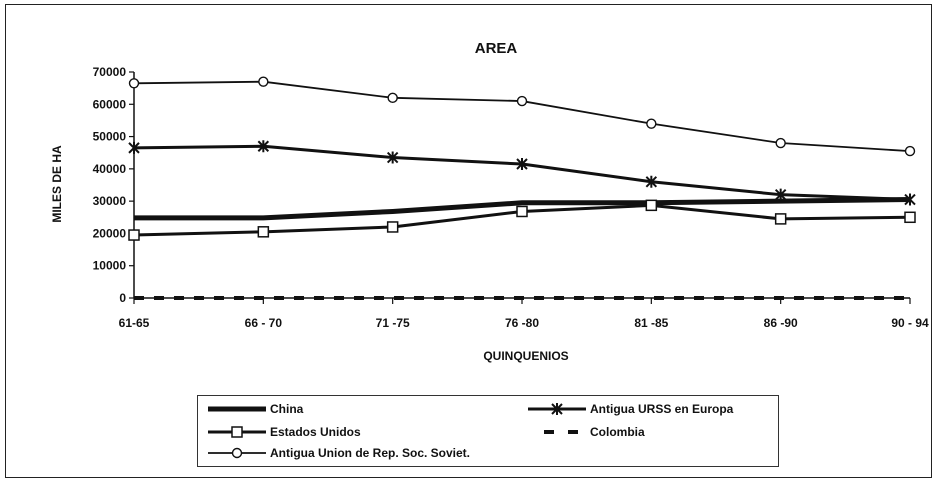 Image resolution: width=940 pixels, height=483 pixels. What do you see at coordinates (57, 184) in the screenshot?
I see `y-axis-label: MILES DE HA` at bounding box center [57, 184].